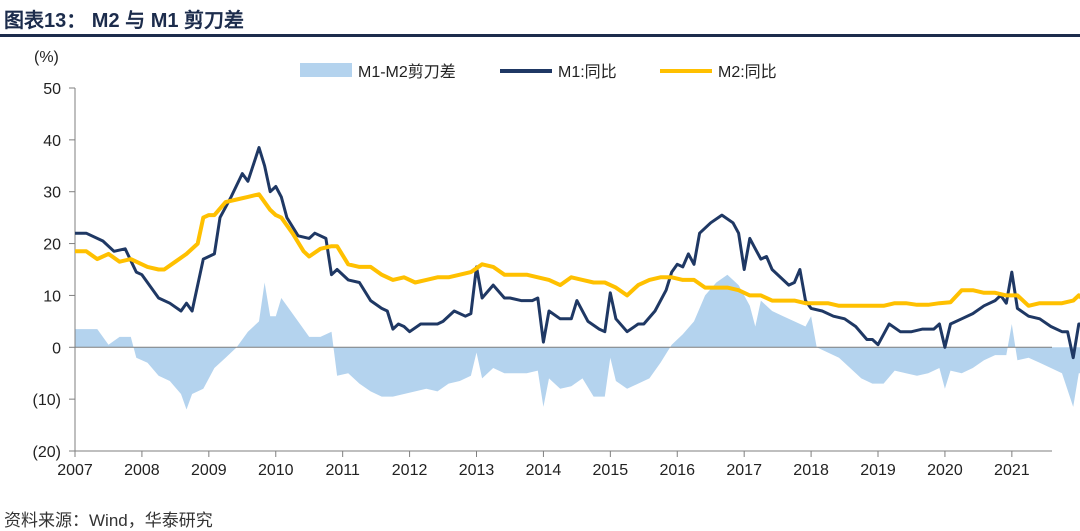 The image size is (1080, 531). I want to click on legend-label: M2:同比, so click(747, 72).